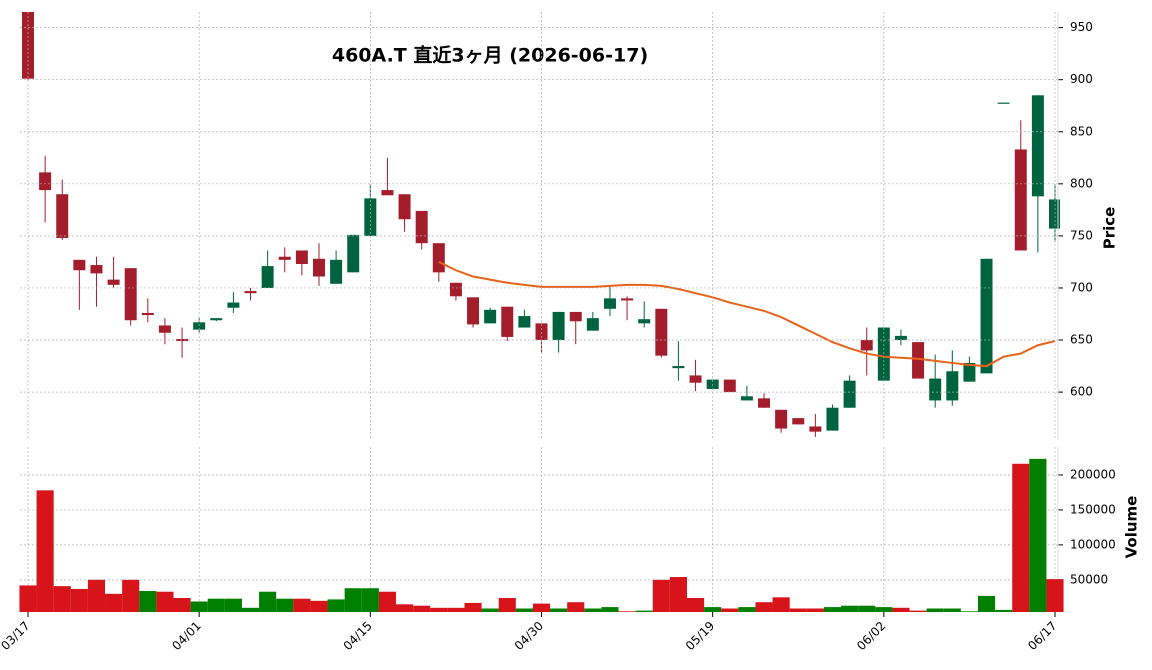 The height and width of the screenshot is (670, 1152). I want to click on x-tick-label: 04/01, so click(186, 636).